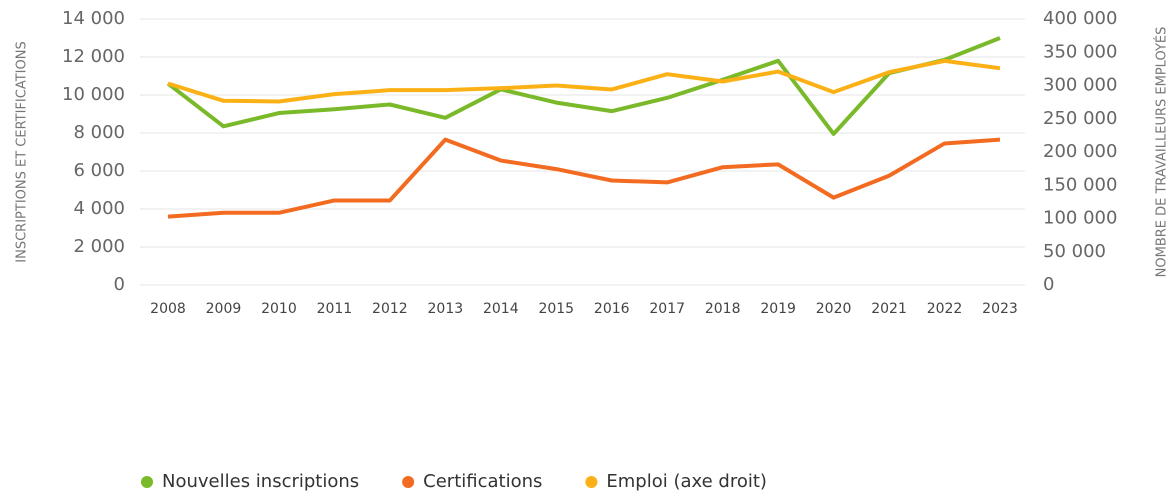 The width and height of the screenshot is (1174, 493). What do you see at coordinates (1080, 151) in the screenshot?
I see `y2-tick-label: 200 000` at bounding box center [1080, 151].